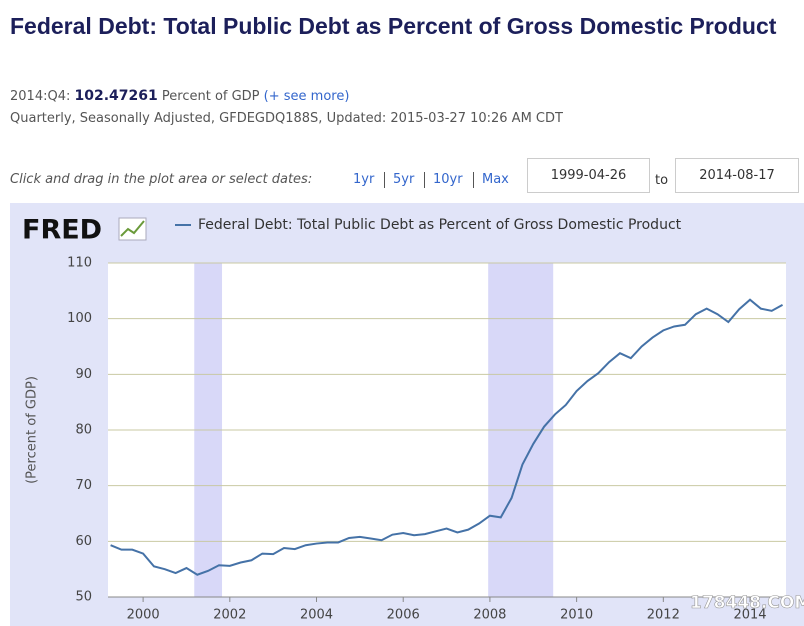  Describe the element at coordinates (210, 96) in the screenshot. I see `units: Percent of GDP` at that location.